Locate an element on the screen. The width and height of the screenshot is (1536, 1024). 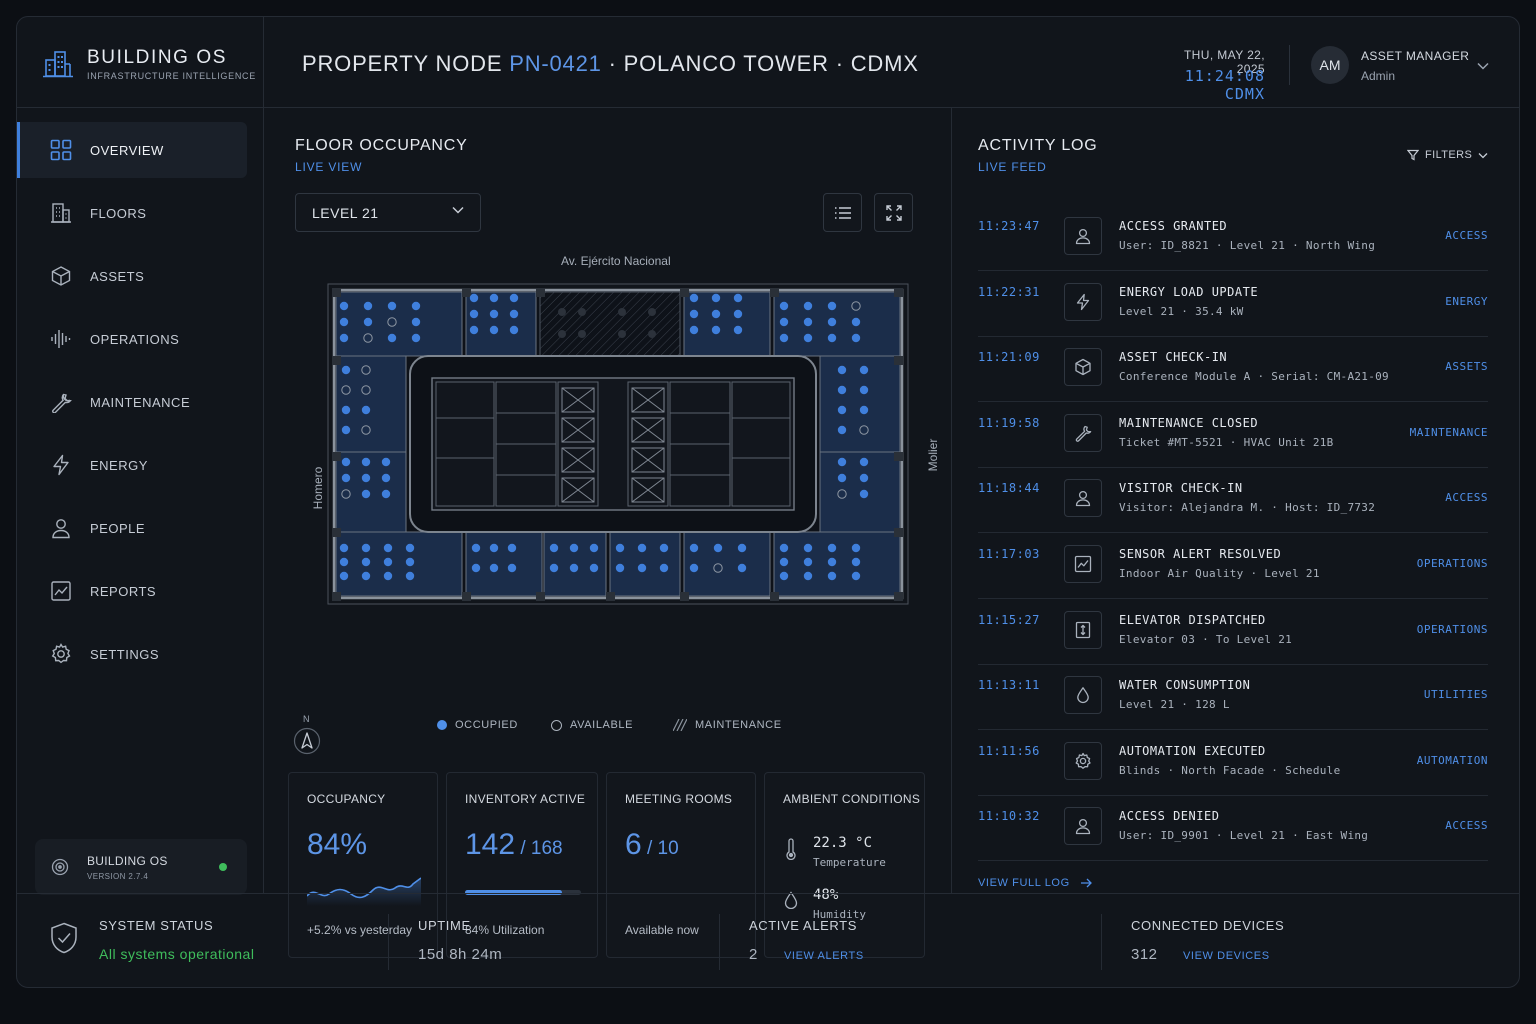
view-devices-link: VIEW DEVICES is located at coordinates (1226, 956).